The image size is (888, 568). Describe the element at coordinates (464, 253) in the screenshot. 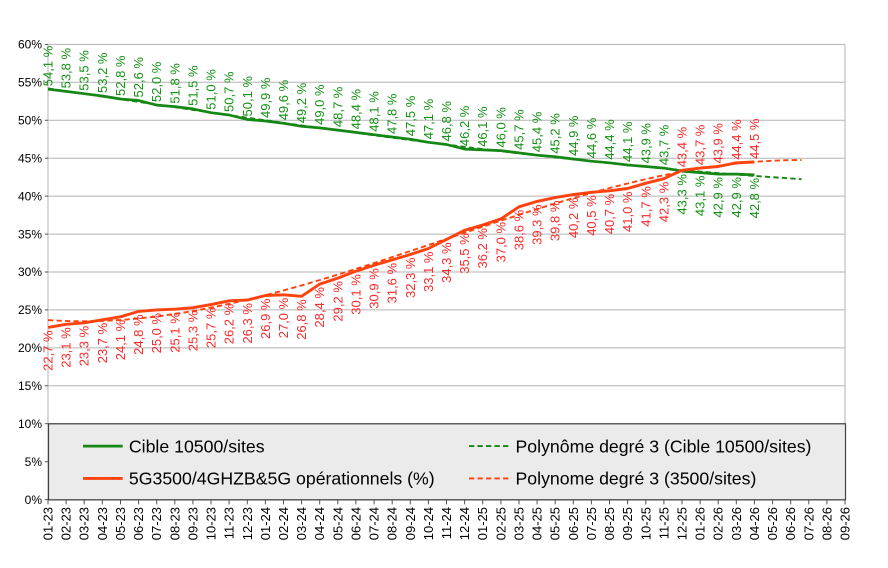

I see `svg-text: 35,5 %` at that location.